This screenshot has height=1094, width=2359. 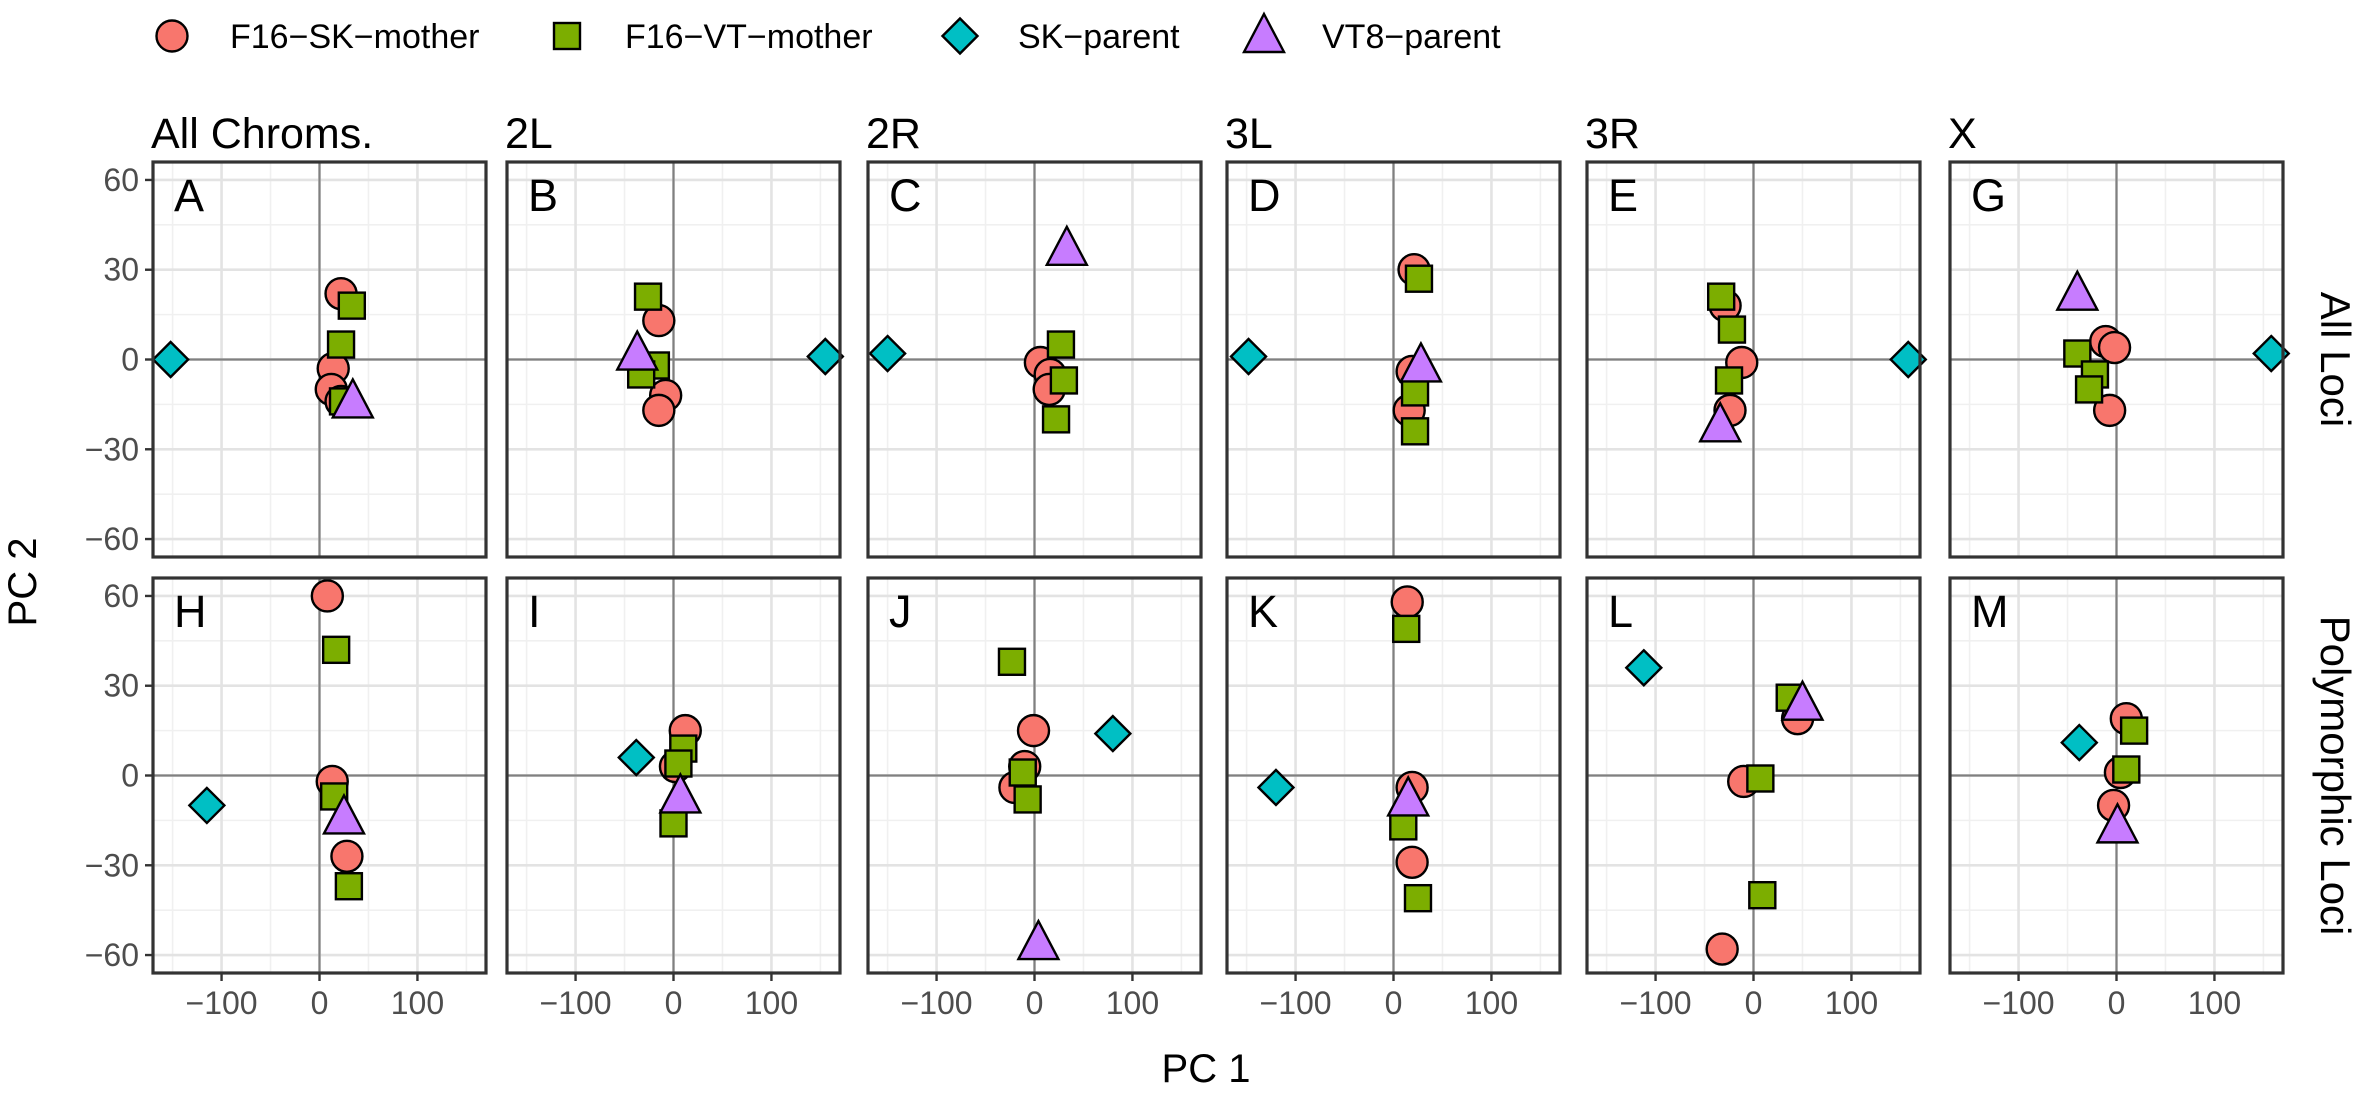 What do you see at coordinates (960, 36) in the screenshot?
I see `legend-key-diamond` at bounding box center [960, 36].